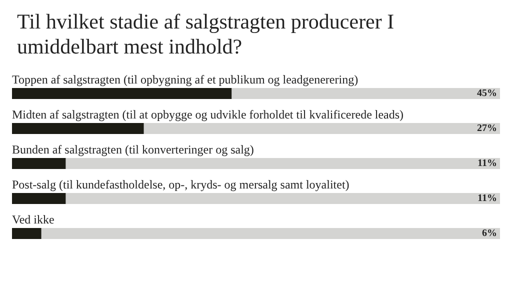 Image resolution: width=523 pixels, height=294 pixels. I want to click on y-tick-label: Bunden af salgstragten (til konverteringer og salg), so click(133, 149).